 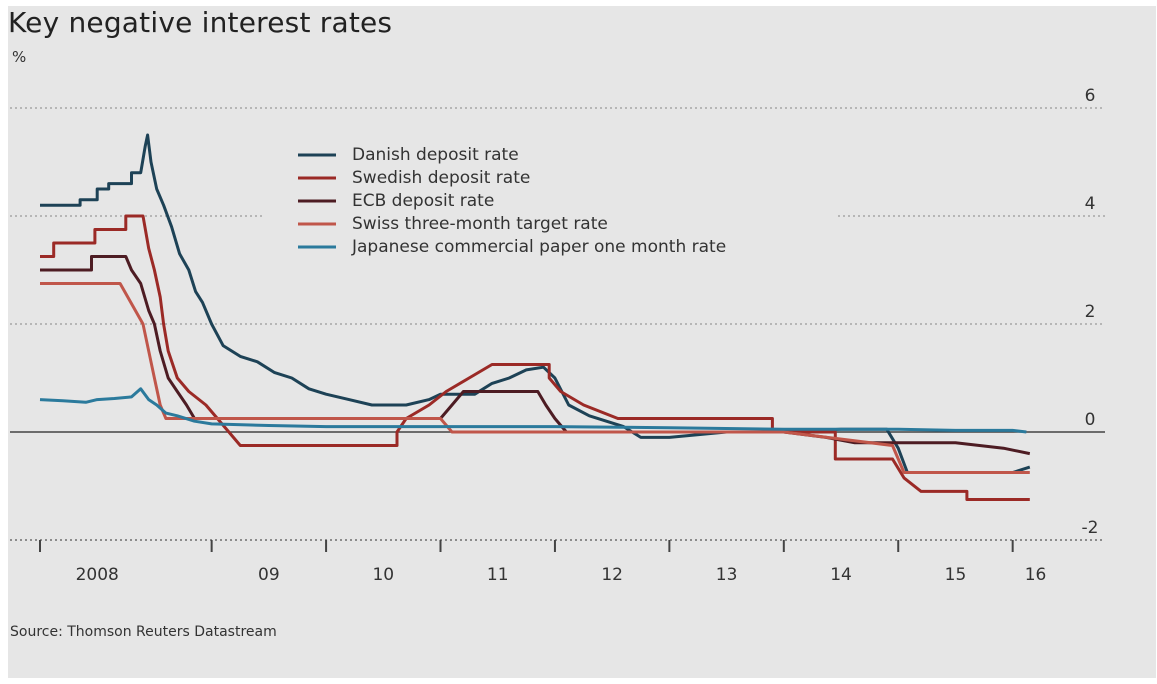 I want to click on legend-label: Japanese commercial paper one month rate, so click(x=538, y=247).